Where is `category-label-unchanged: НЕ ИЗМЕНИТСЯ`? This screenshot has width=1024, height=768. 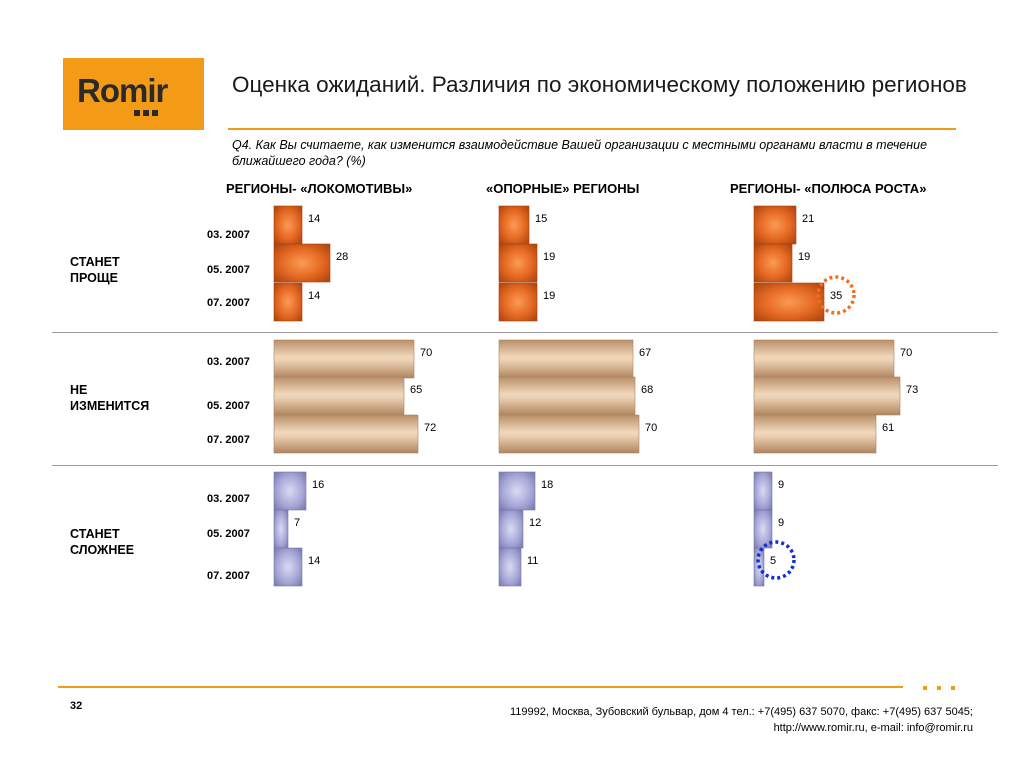
category-label-unchanged: НЕ ИЗМЕНИТСЯ is located at coordinates (110, 398).